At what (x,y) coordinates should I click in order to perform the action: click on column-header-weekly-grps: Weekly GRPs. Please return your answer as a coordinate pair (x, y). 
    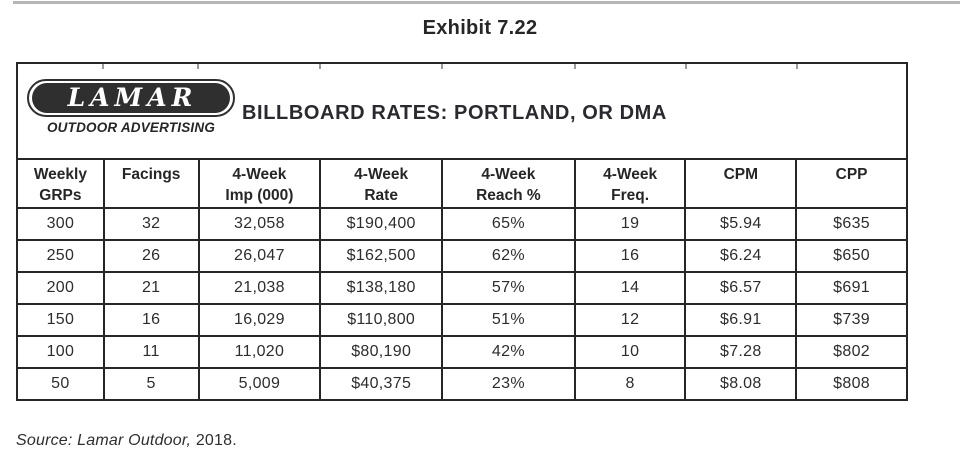
    Looking at the image, I should click on (60, 183).